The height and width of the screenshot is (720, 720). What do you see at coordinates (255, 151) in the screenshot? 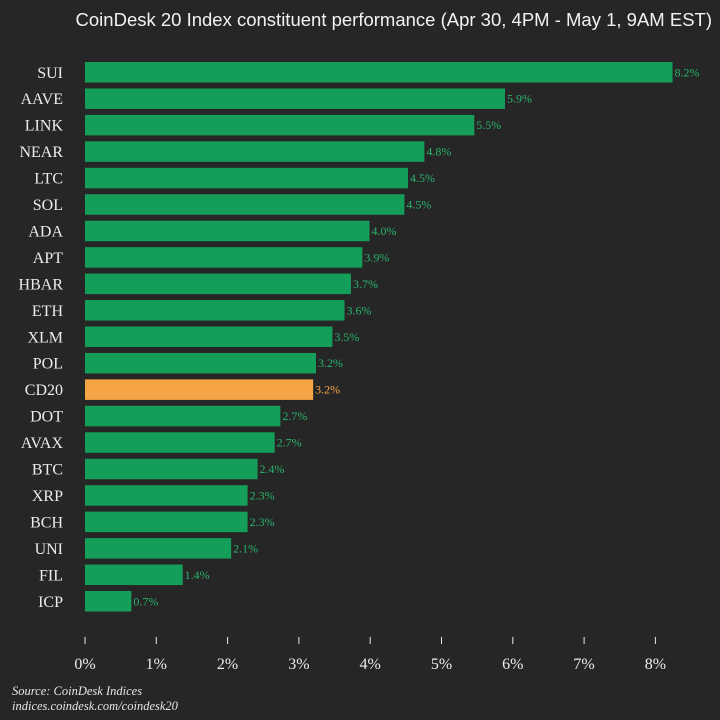
I see `bar-near` at bounding box center [255, 151].